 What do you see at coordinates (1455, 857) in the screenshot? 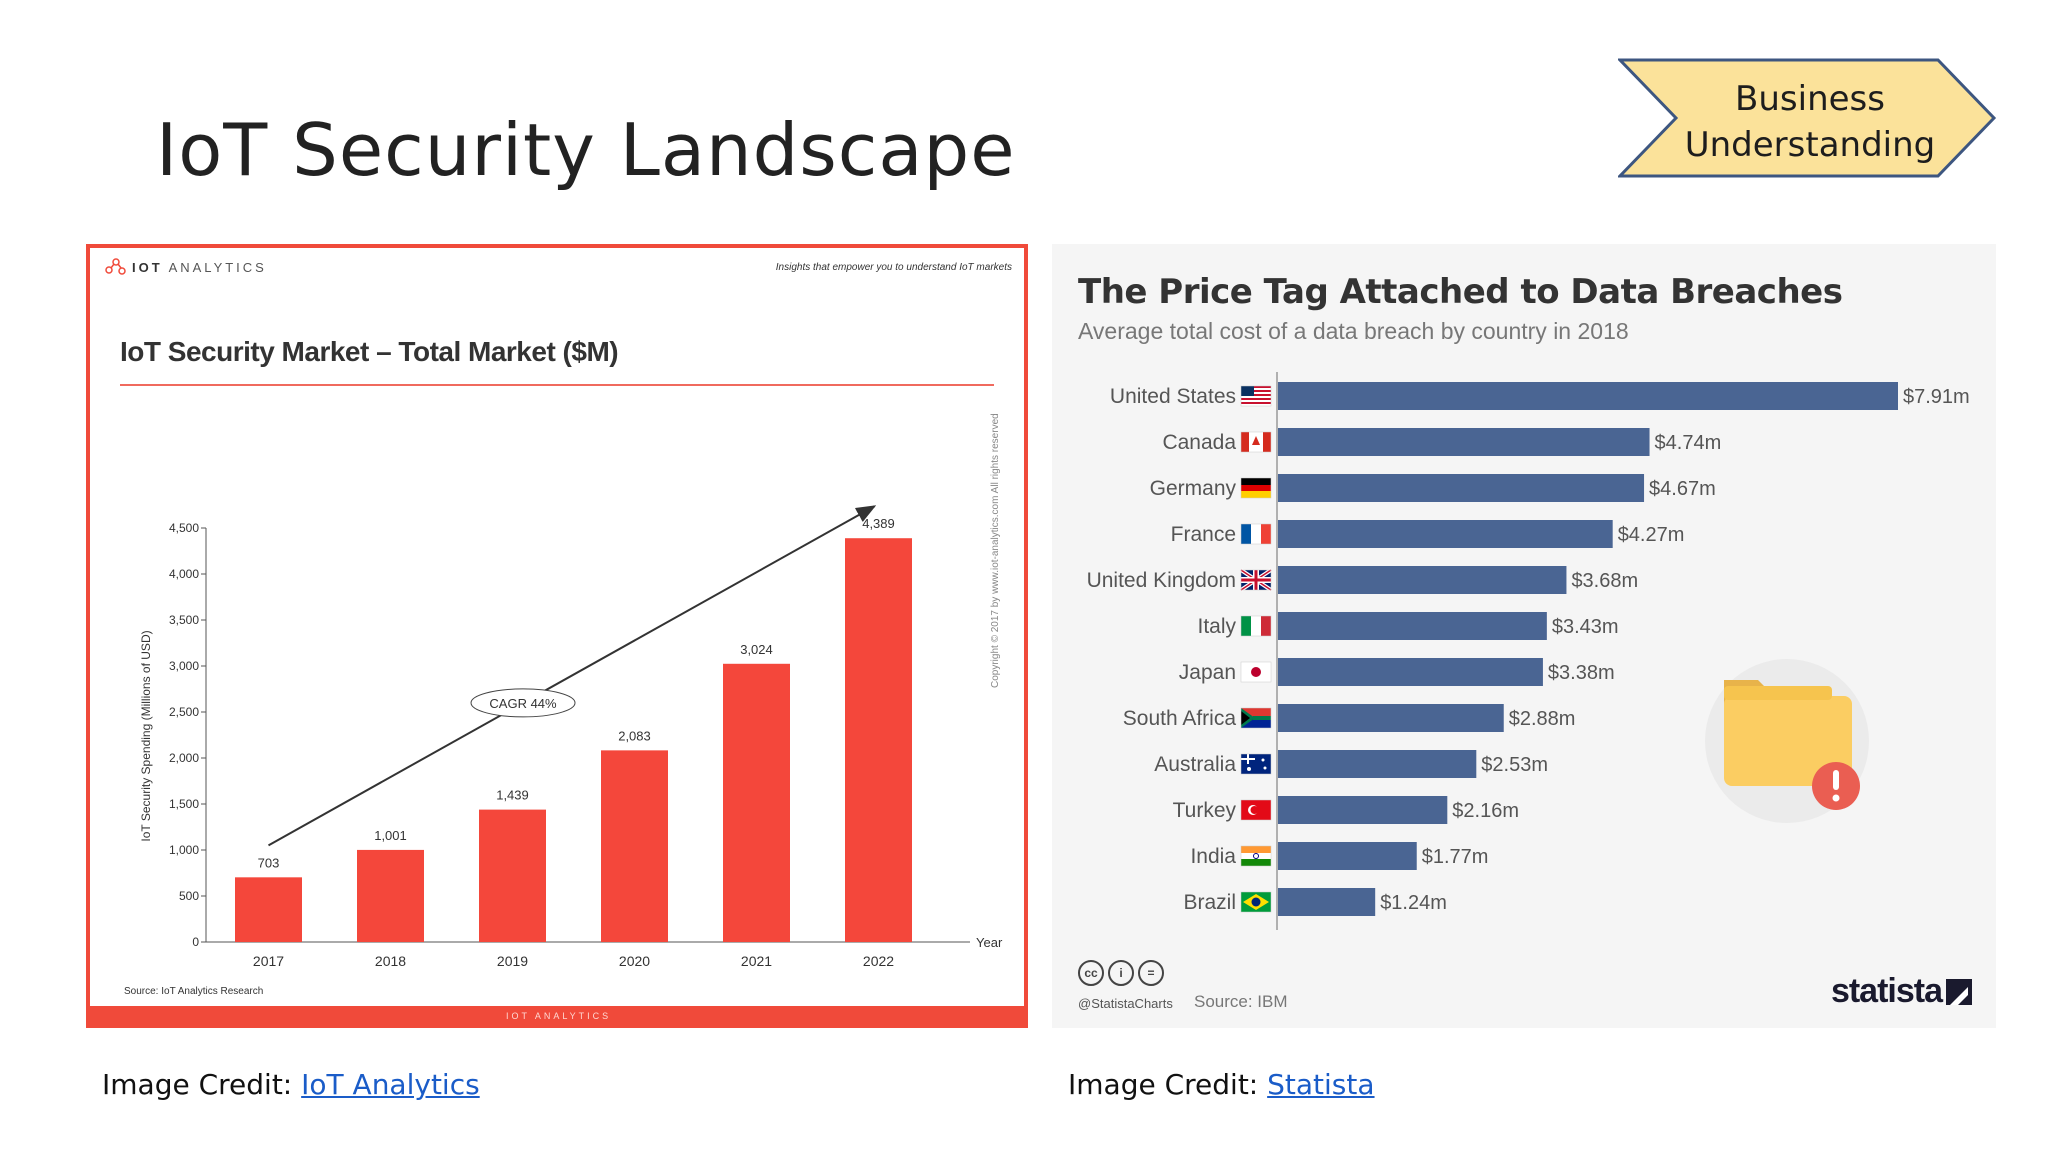
I see `bar-value-label: $1.77m` at bounding box center [1455, 857].